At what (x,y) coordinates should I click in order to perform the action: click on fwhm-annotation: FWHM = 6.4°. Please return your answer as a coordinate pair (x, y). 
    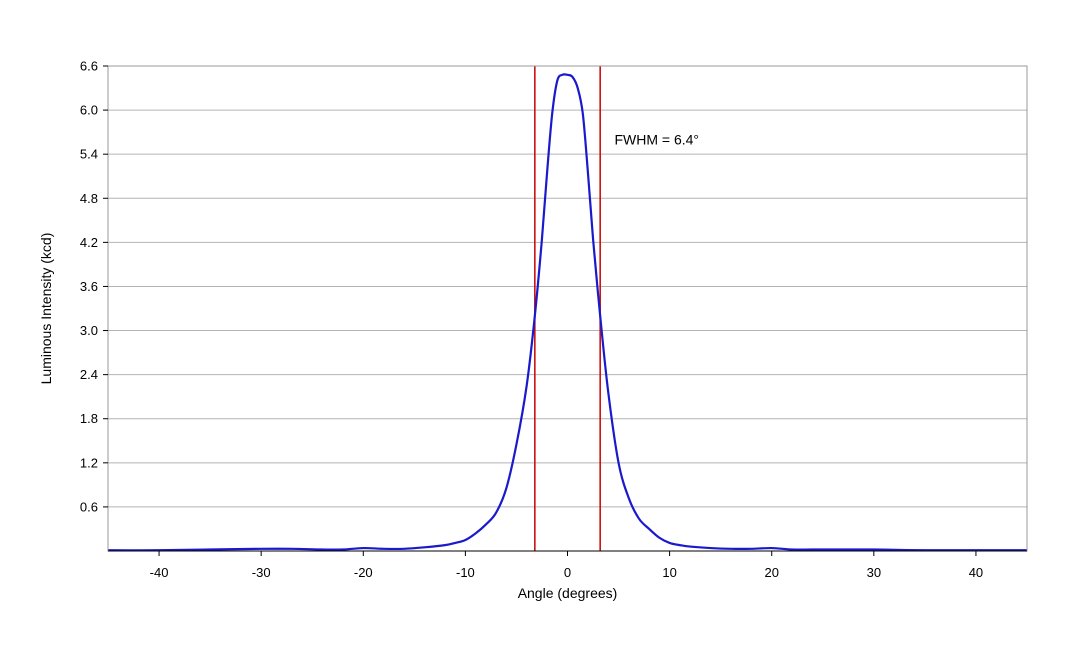
    Looking at the image, I should click on (656, 139).